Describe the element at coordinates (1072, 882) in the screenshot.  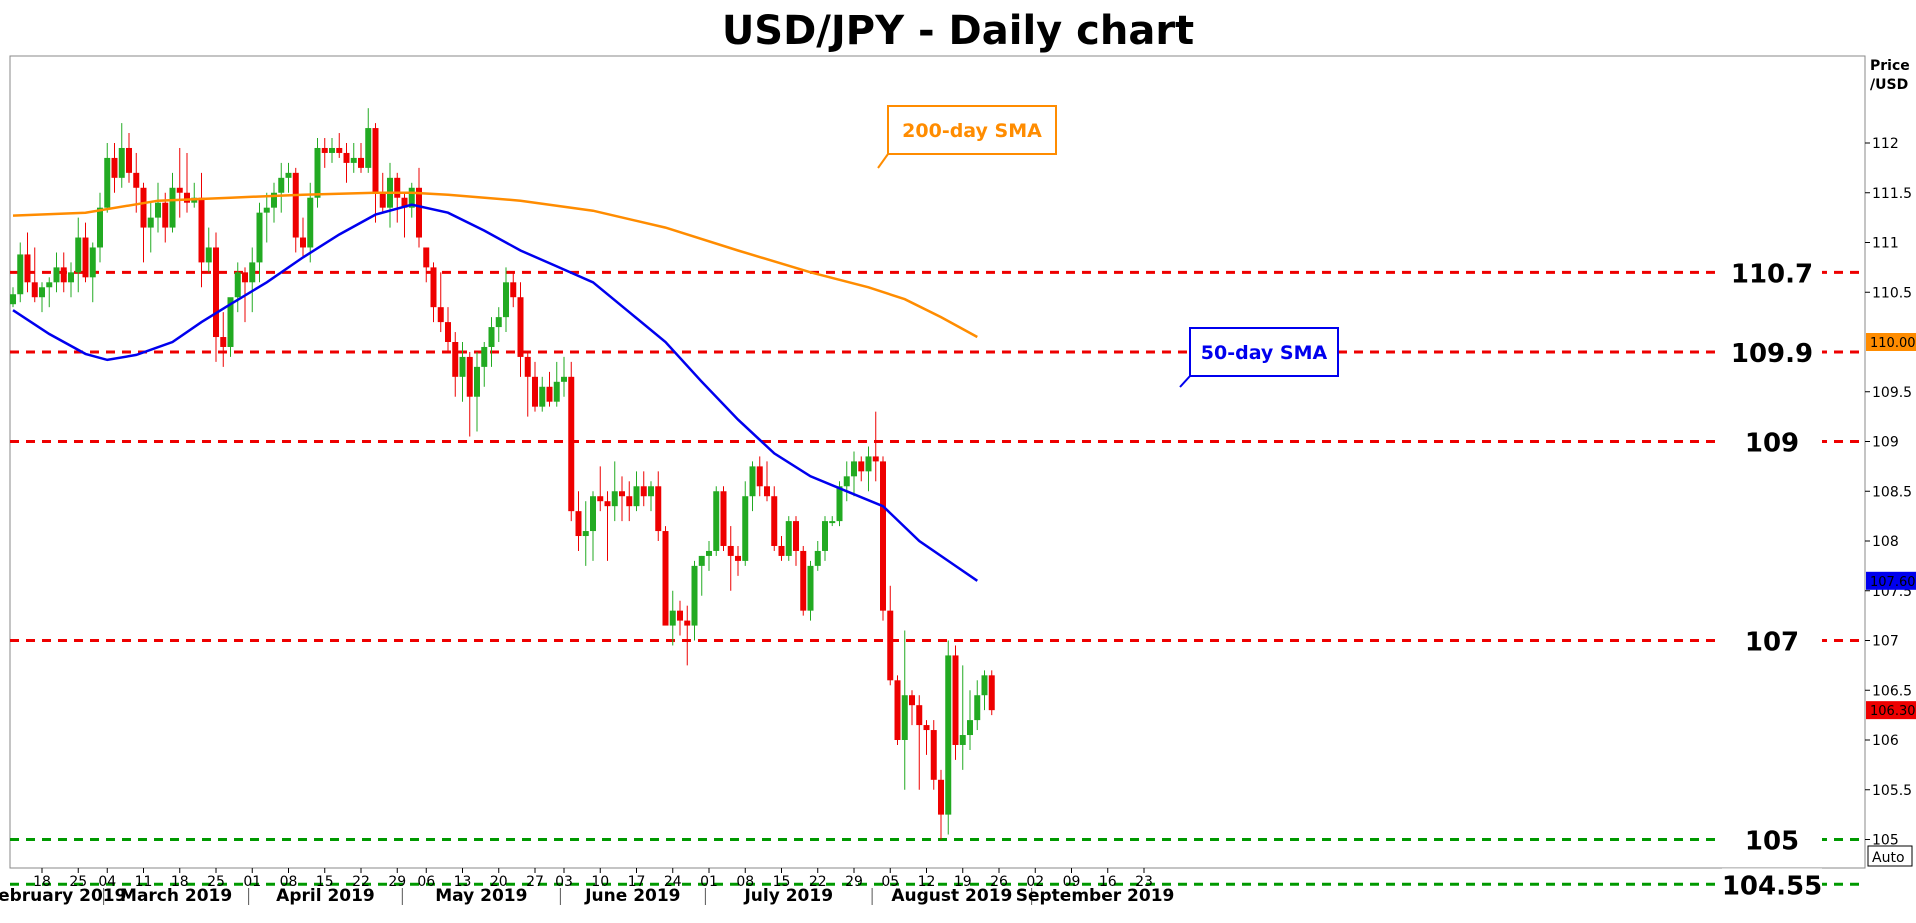
I see `x-tick-label: 09` at that location.